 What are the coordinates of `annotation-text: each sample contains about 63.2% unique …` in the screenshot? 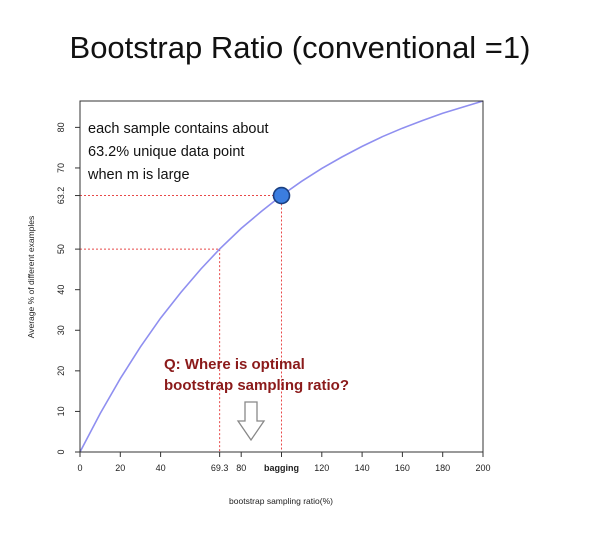 It's located at (180, 152).